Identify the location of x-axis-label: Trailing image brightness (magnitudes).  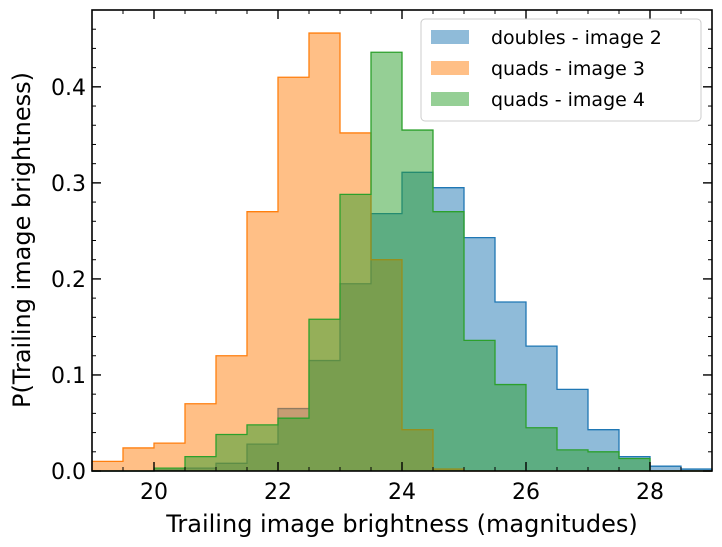
(401, 524).